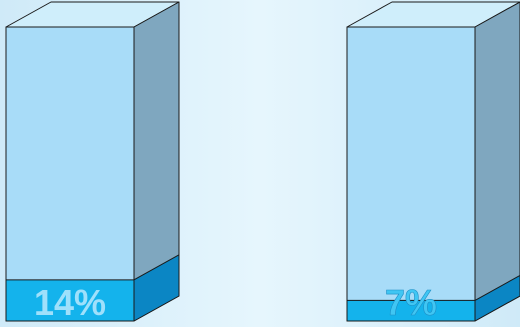 This screenshot has height=327, width=520. What do you see at coordinates (433, 14) in the screenshot?
I see `bar-2-container-top` at bounding box center [433, 14].